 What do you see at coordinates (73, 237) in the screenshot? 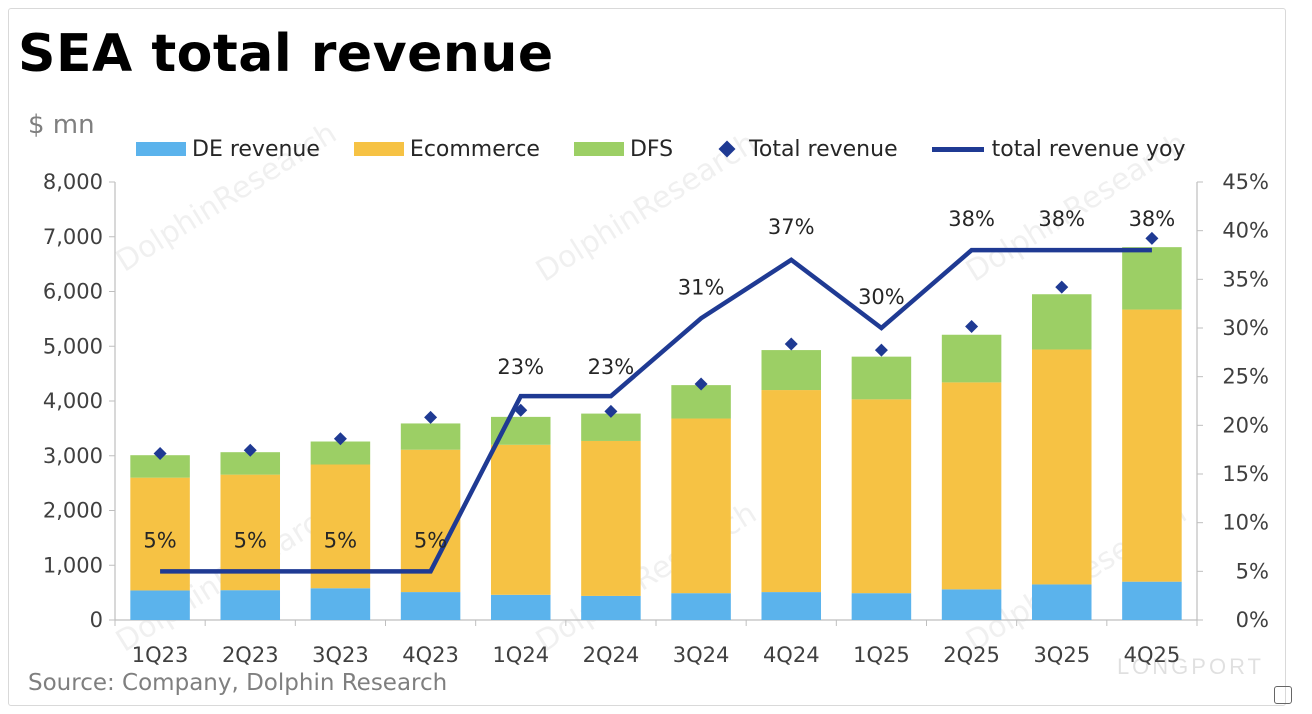
I see `y-tick-label: 7,000` at bounding box center [73, 237].